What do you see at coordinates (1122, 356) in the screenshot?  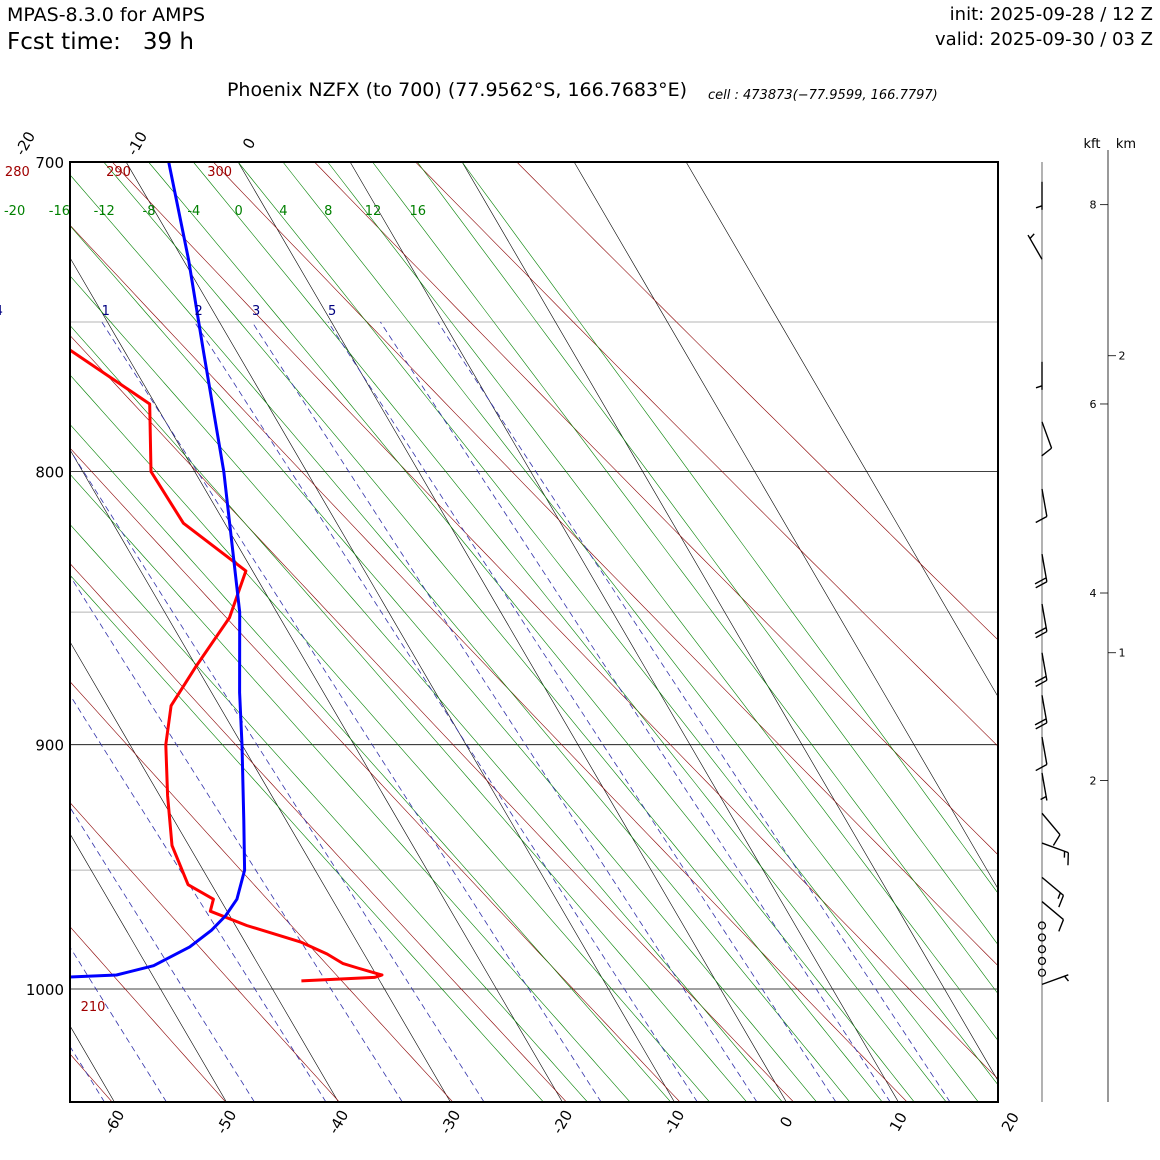 I see `km-tick-label: 2` at bounding box center [1122, 356].